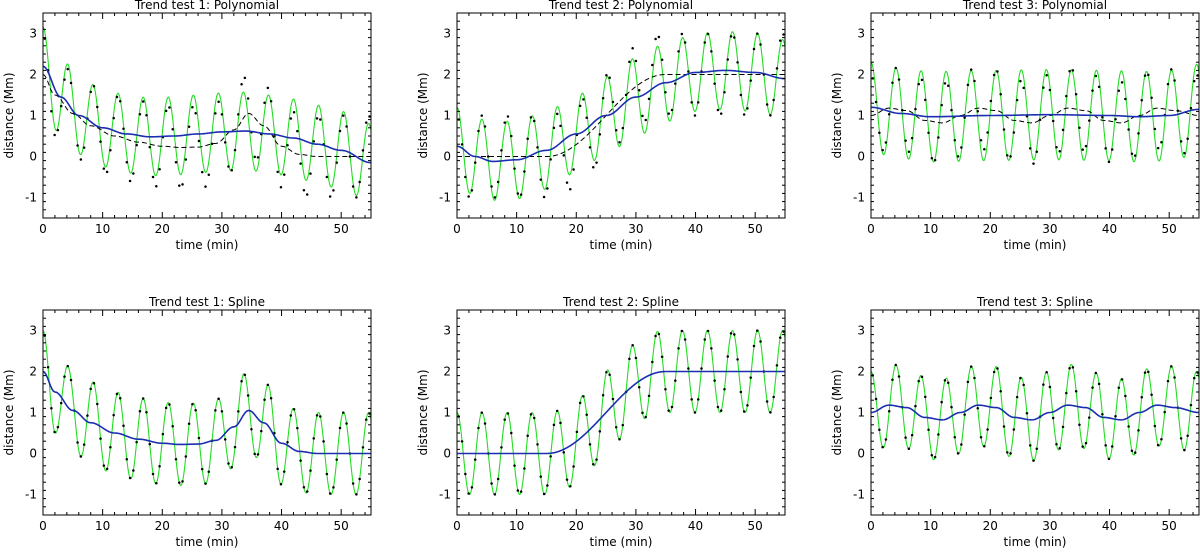 The image size is (1200, 552). What do you see at coordinates (281, 229) in the screenshot?
I see `x-tick-label: 40` at bounding box center [281, 229].